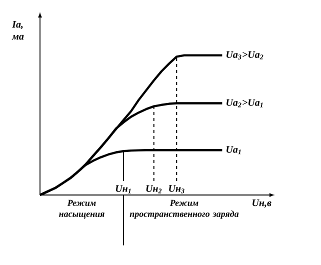 This screenshot has width=321, height=265. Describe the element at coordinates (245, 55) in the screenshot. I see `series-label: Uа$_{3}$>Uа$_{2}$` at that location.